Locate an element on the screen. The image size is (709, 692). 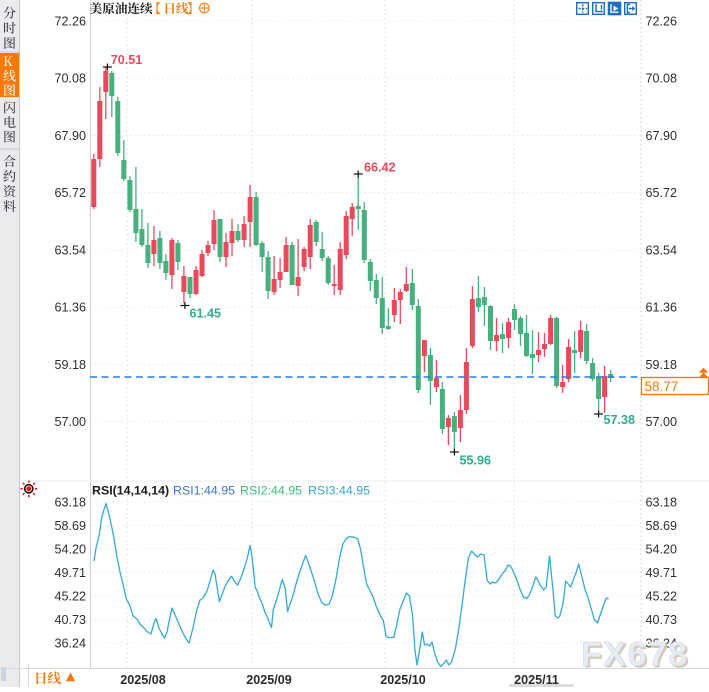
svg-text: 55.96 is located at coordinates (476, 461).